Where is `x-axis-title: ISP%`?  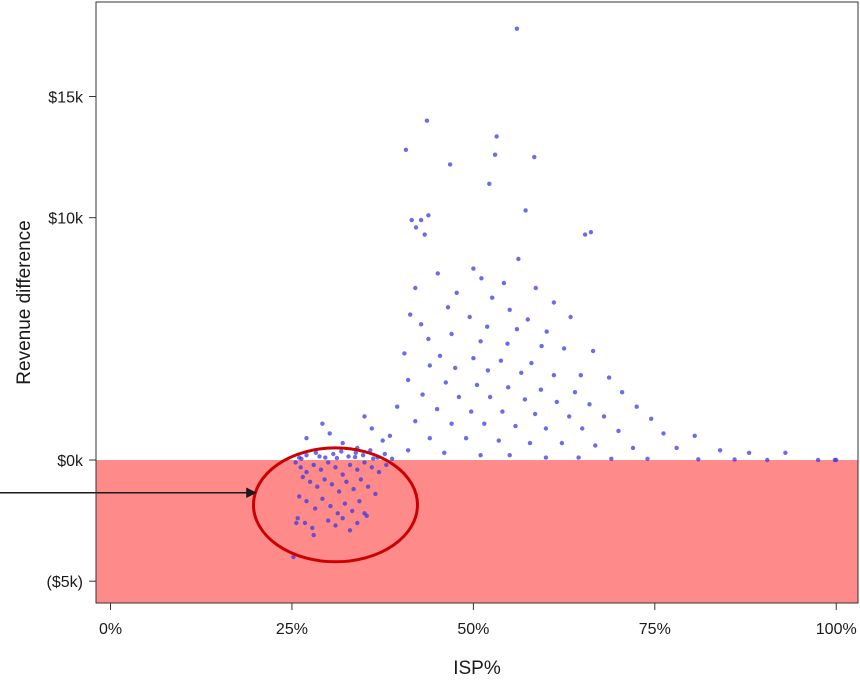
x-axis-title: ISP% is located at coordinates (477, 668).